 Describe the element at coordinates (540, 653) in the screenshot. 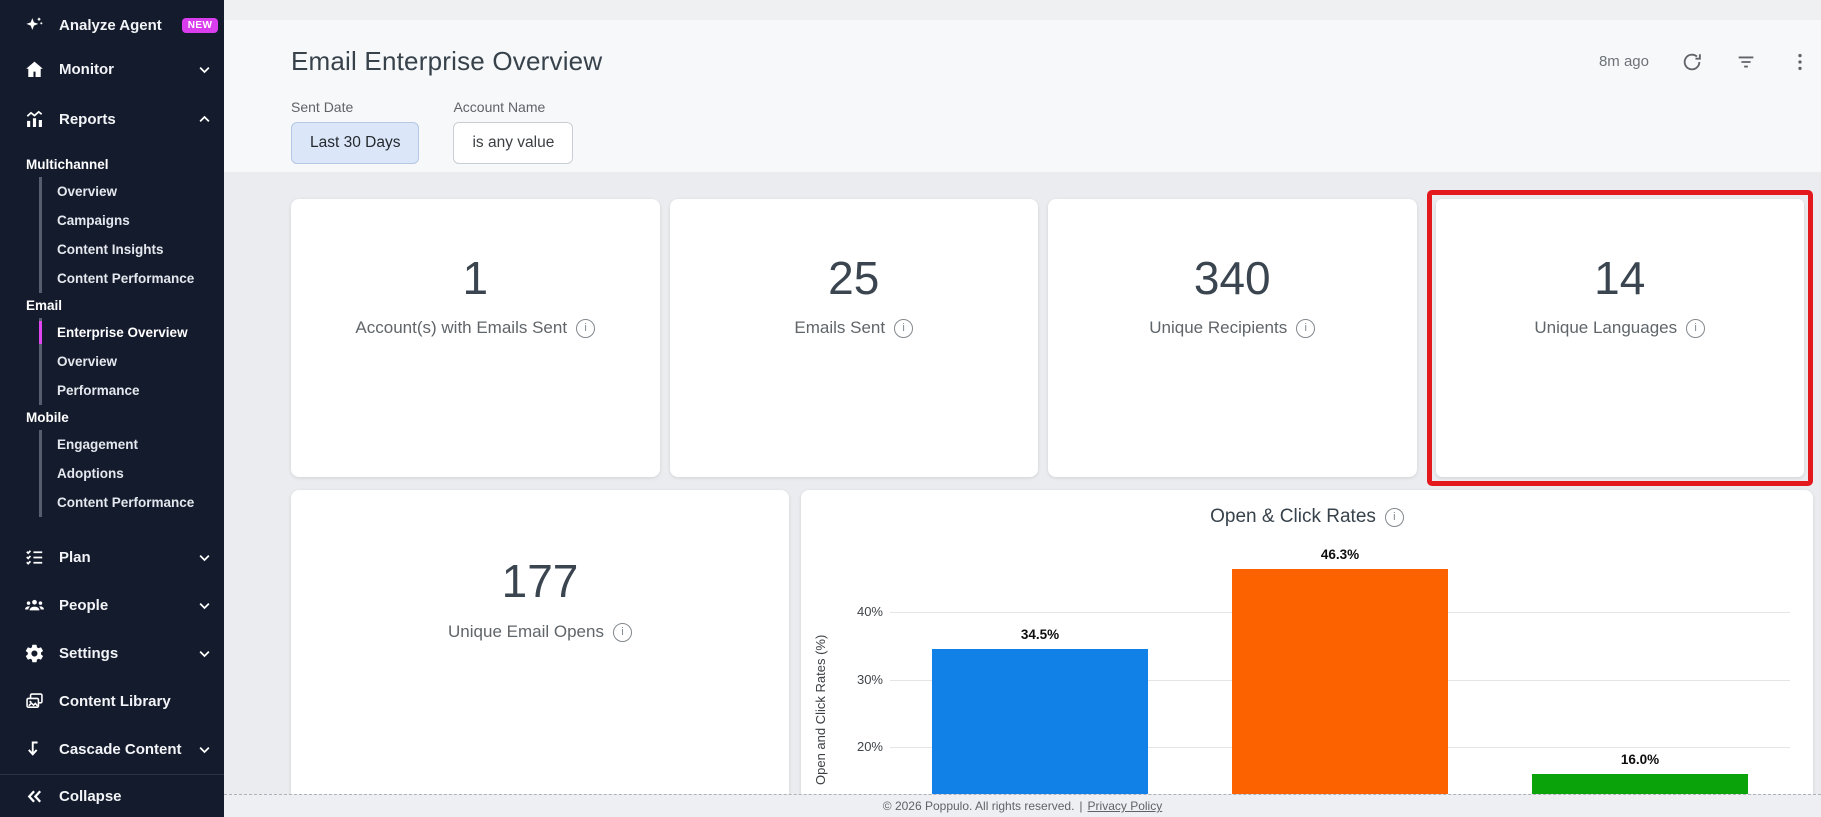

I see `kpi-card-unique-email-opens: 177 Unique Email Opens i` at that location.